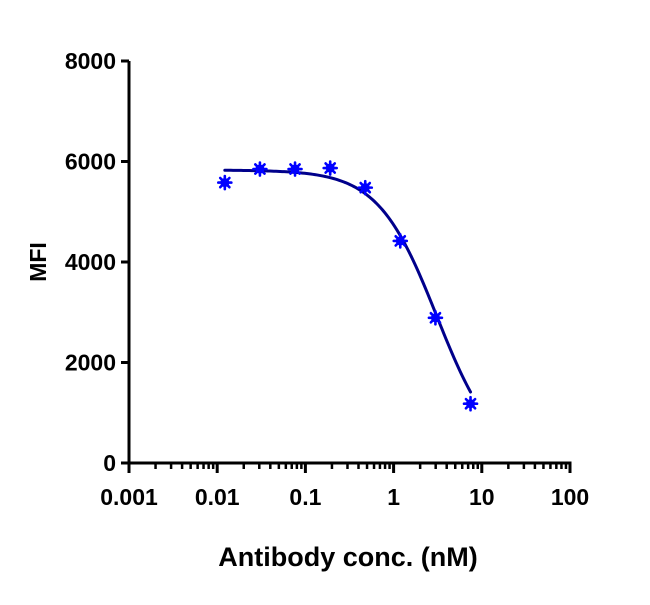 The height and width of the screenshot is (605, 650). I want to click on y-tick-label: 2000, so click(90, 363).